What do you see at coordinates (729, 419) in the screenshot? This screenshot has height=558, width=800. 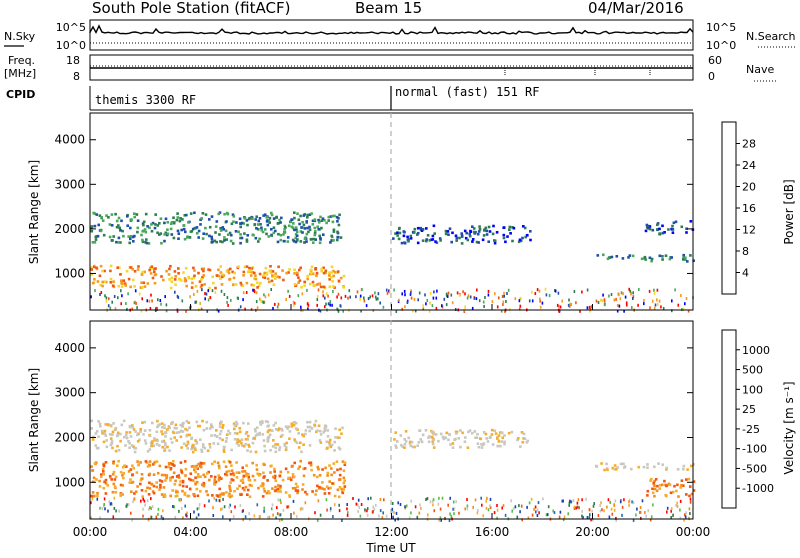 I see `velocity-colorbar-frame` at bounding box center [729, 419].